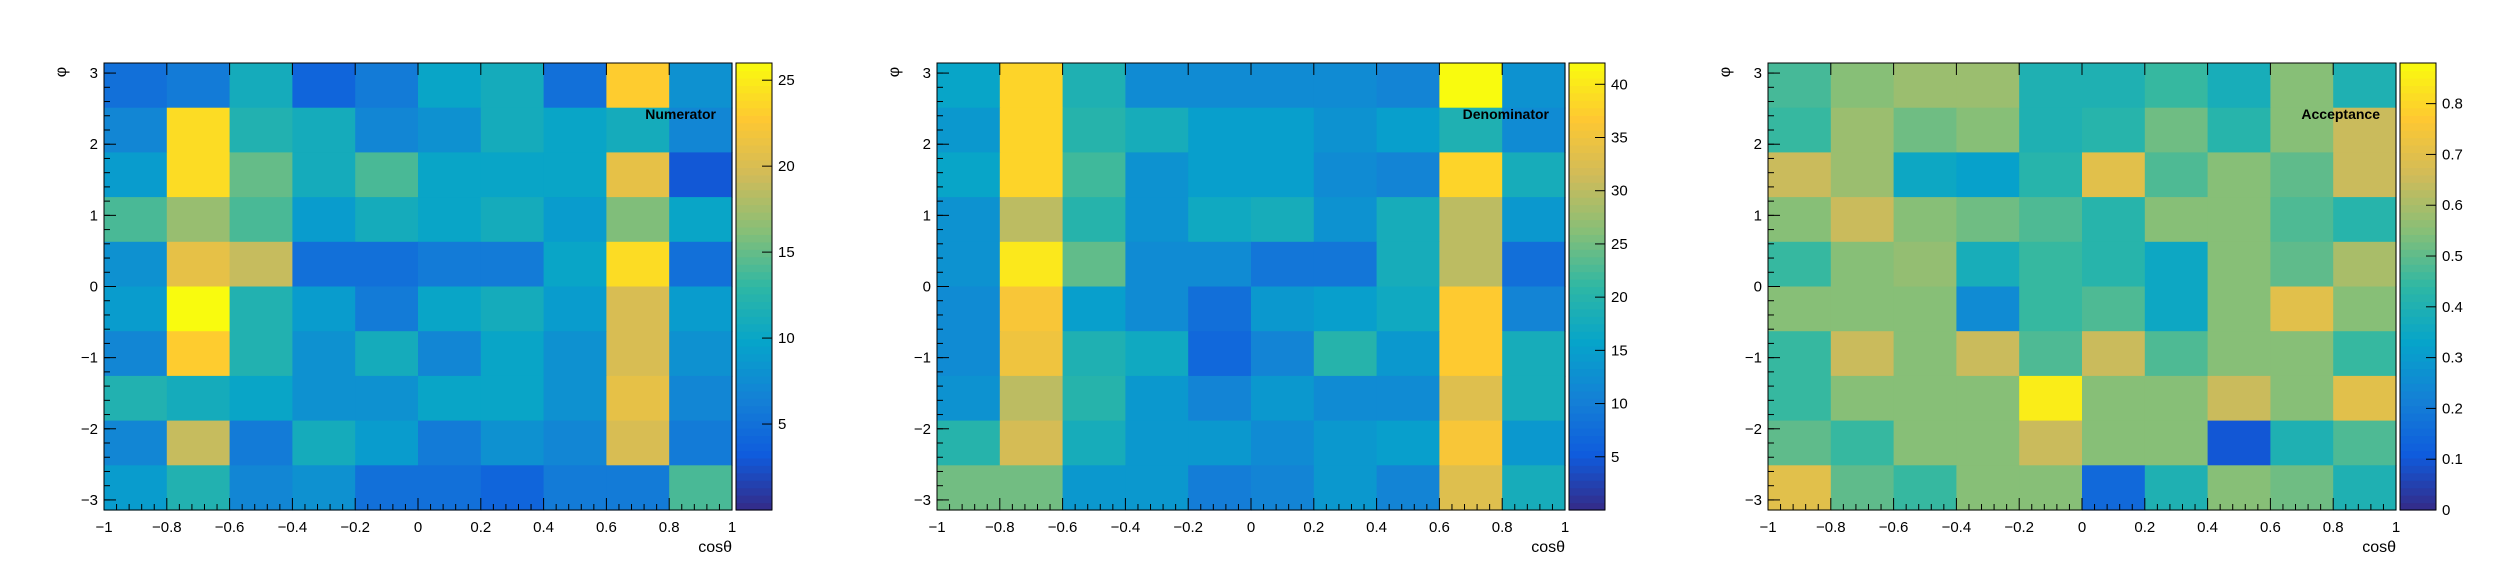 The width and height of the screenshot is (2496, 572). What do you see at coordinates (1767, 527) in the screenshot?
I see `x-tick-label: −1` at bounding box center [1767, 527].